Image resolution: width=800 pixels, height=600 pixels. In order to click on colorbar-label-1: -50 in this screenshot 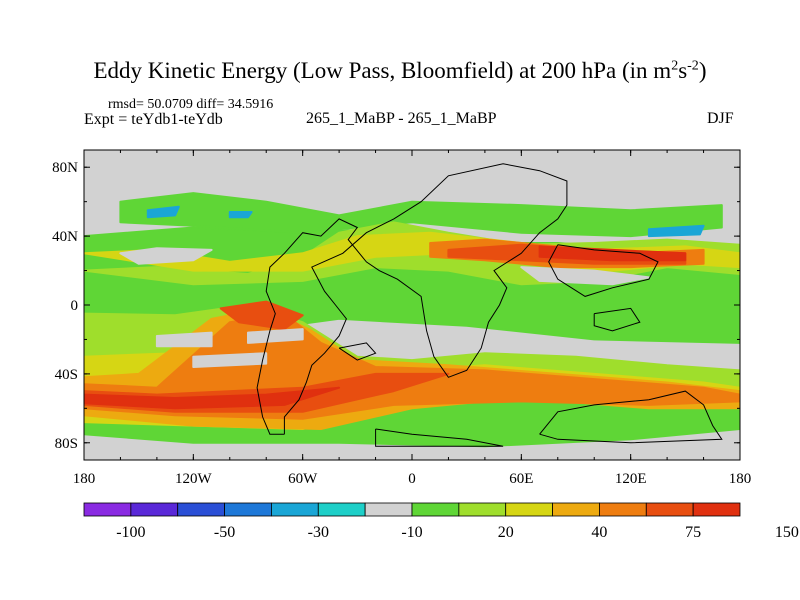, I will do `click(224, 532)`.